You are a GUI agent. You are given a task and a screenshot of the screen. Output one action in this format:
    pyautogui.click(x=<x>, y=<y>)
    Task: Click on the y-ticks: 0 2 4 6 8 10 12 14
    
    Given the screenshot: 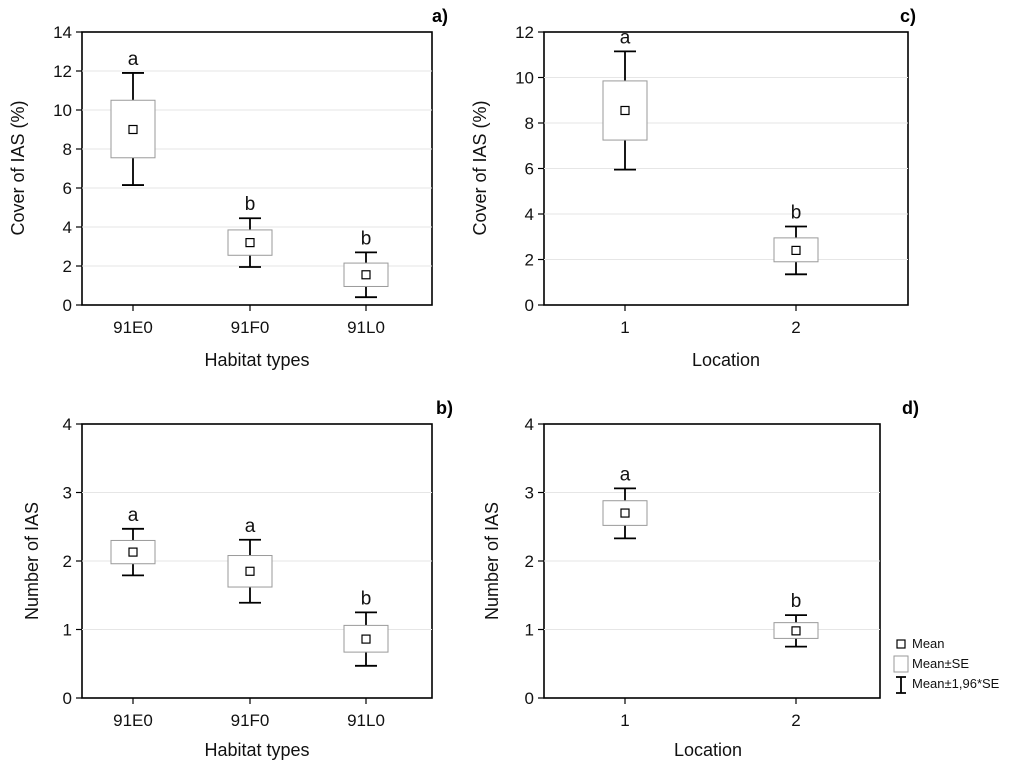 What is the action you would take?
    pyautogui.click(x=67, y=169)
    